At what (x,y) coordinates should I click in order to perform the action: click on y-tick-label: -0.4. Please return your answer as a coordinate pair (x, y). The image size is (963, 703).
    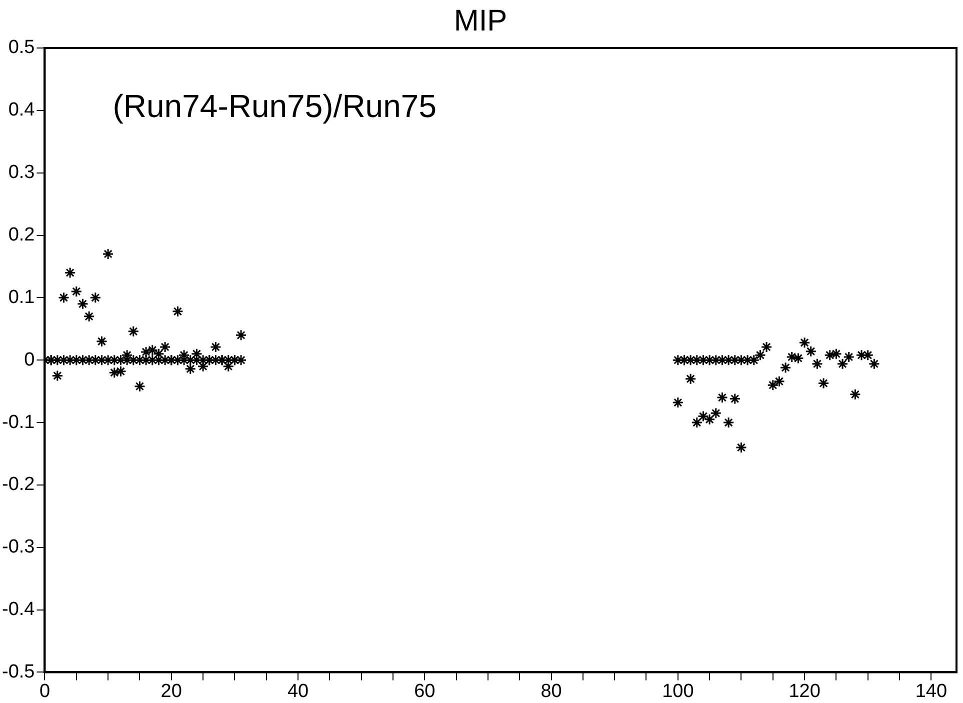
    Looking at the image, I should click on (19, 609).